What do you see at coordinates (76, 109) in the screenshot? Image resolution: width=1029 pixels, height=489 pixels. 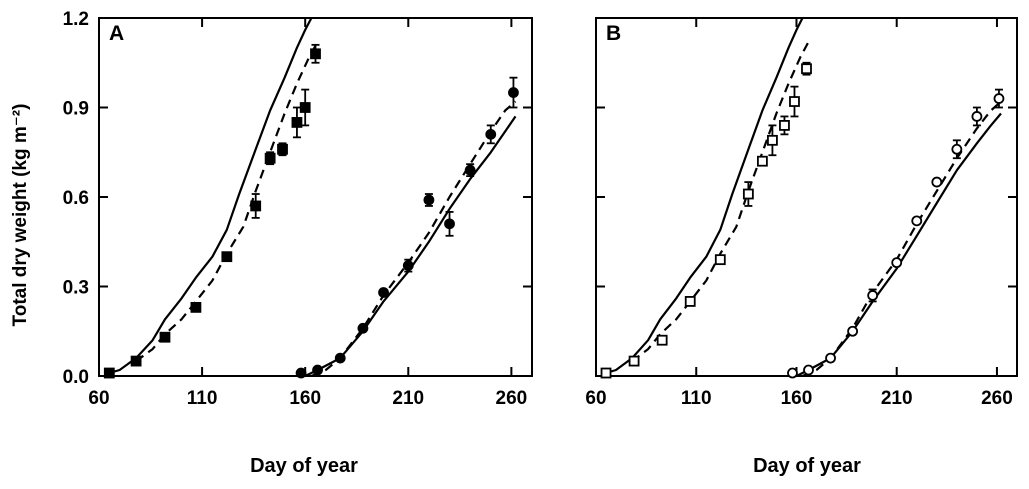 I see `y-tick-label: 0.9` at bounding box center [76, 109].